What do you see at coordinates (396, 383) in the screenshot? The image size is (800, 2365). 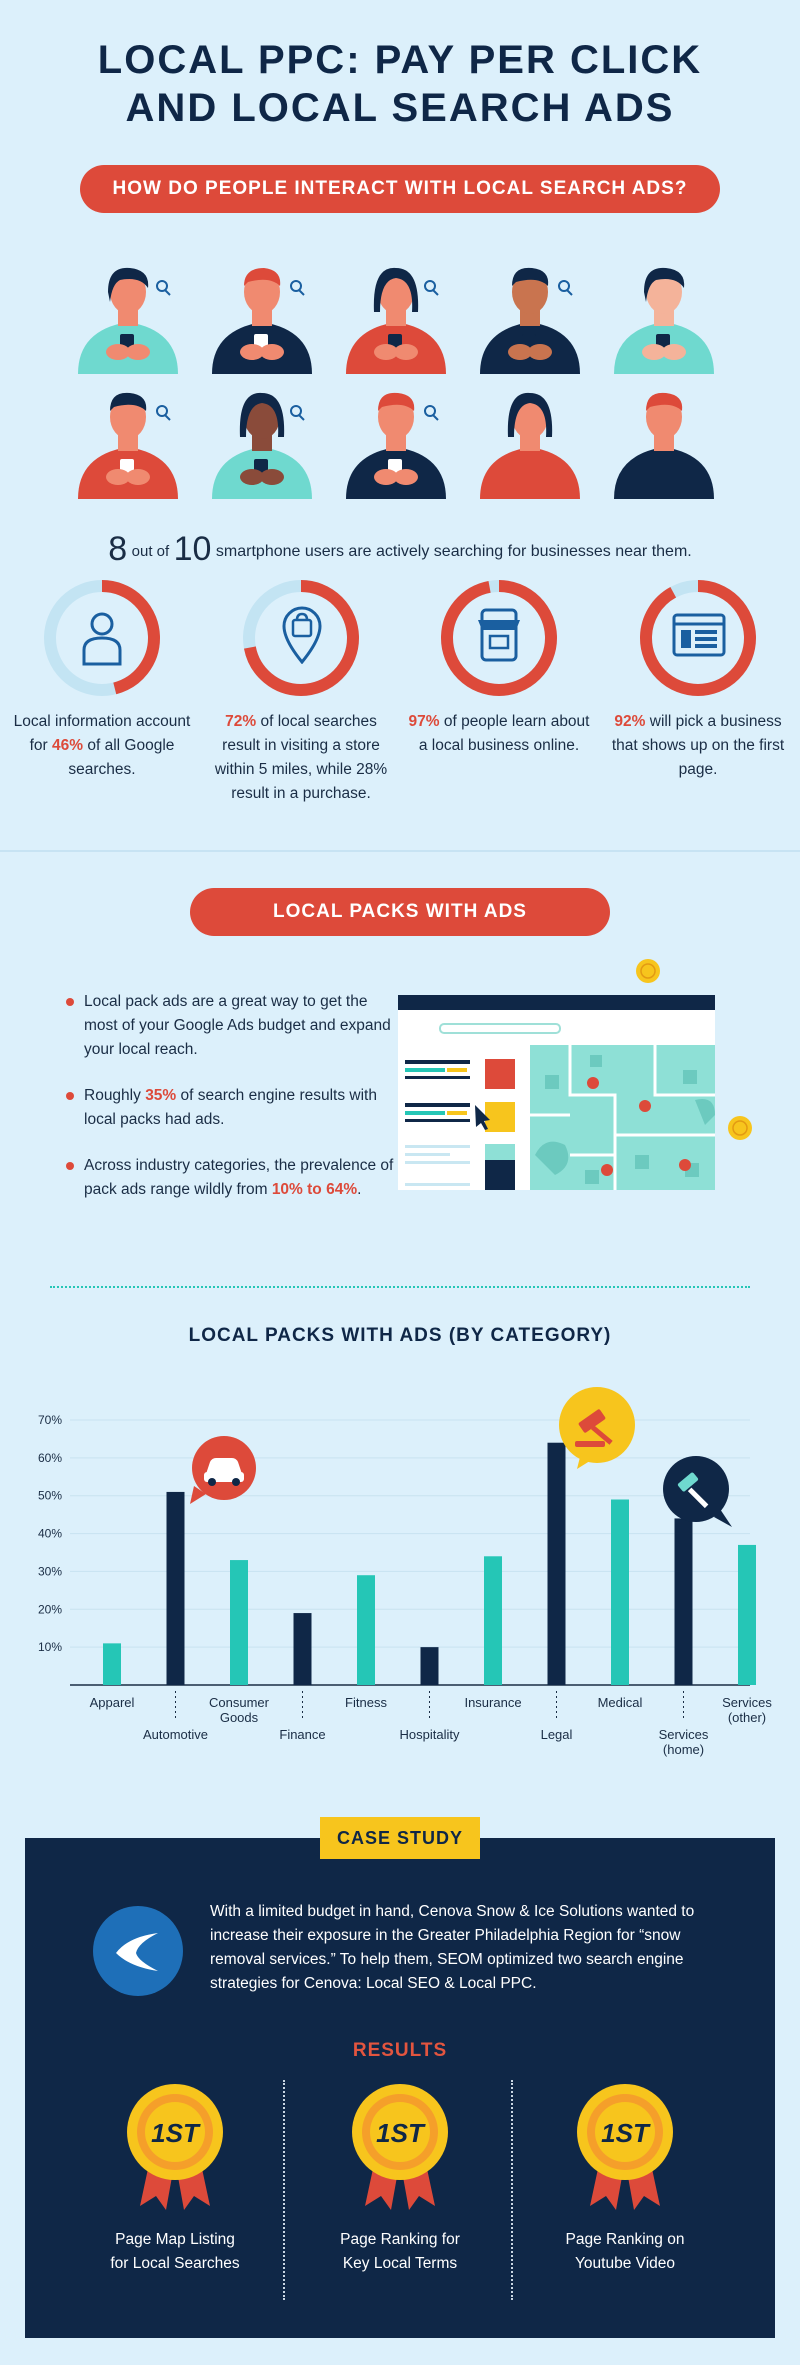 I see `people-icons` at bounding box center [396, 383].